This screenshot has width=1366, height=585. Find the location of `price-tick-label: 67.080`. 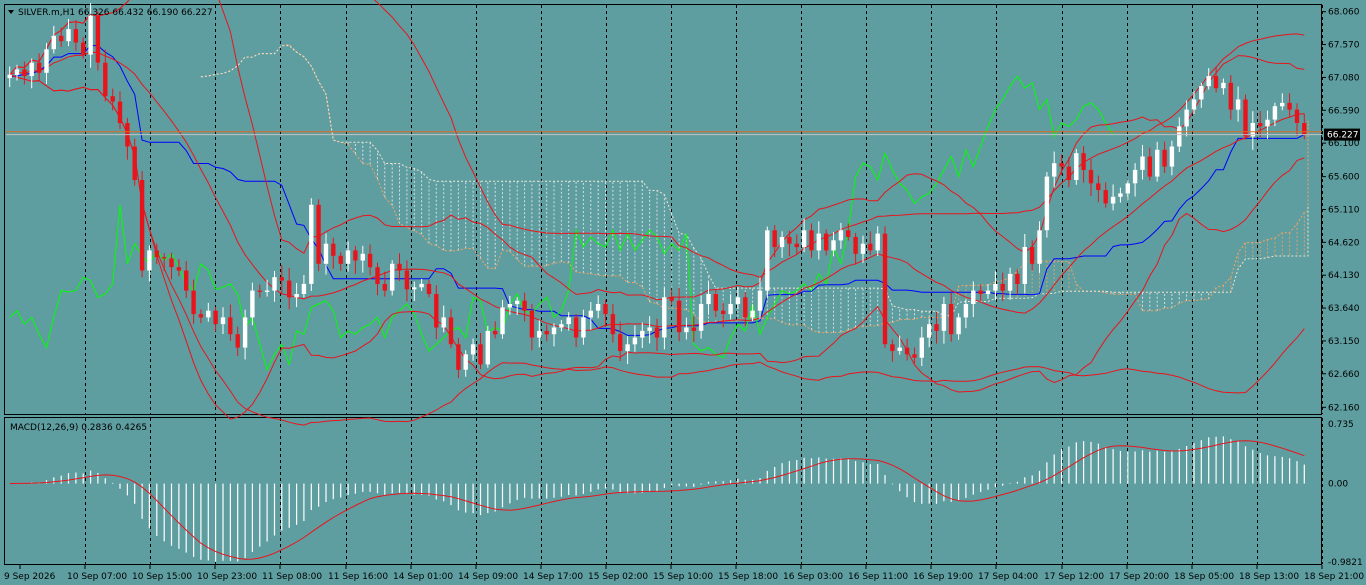

price-tick-label: 67.080 is located at coordinates (1344, 78).